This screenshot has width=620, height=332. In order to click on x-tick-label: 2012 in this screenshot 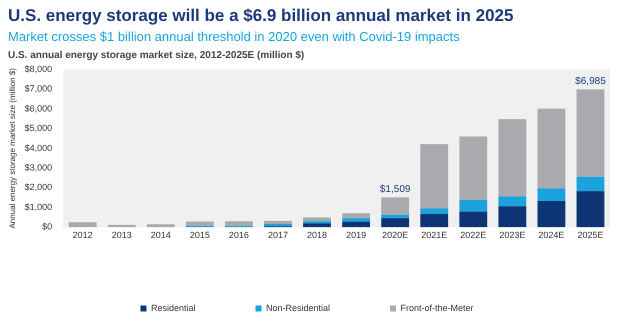, I will do `click(82, 235)`.